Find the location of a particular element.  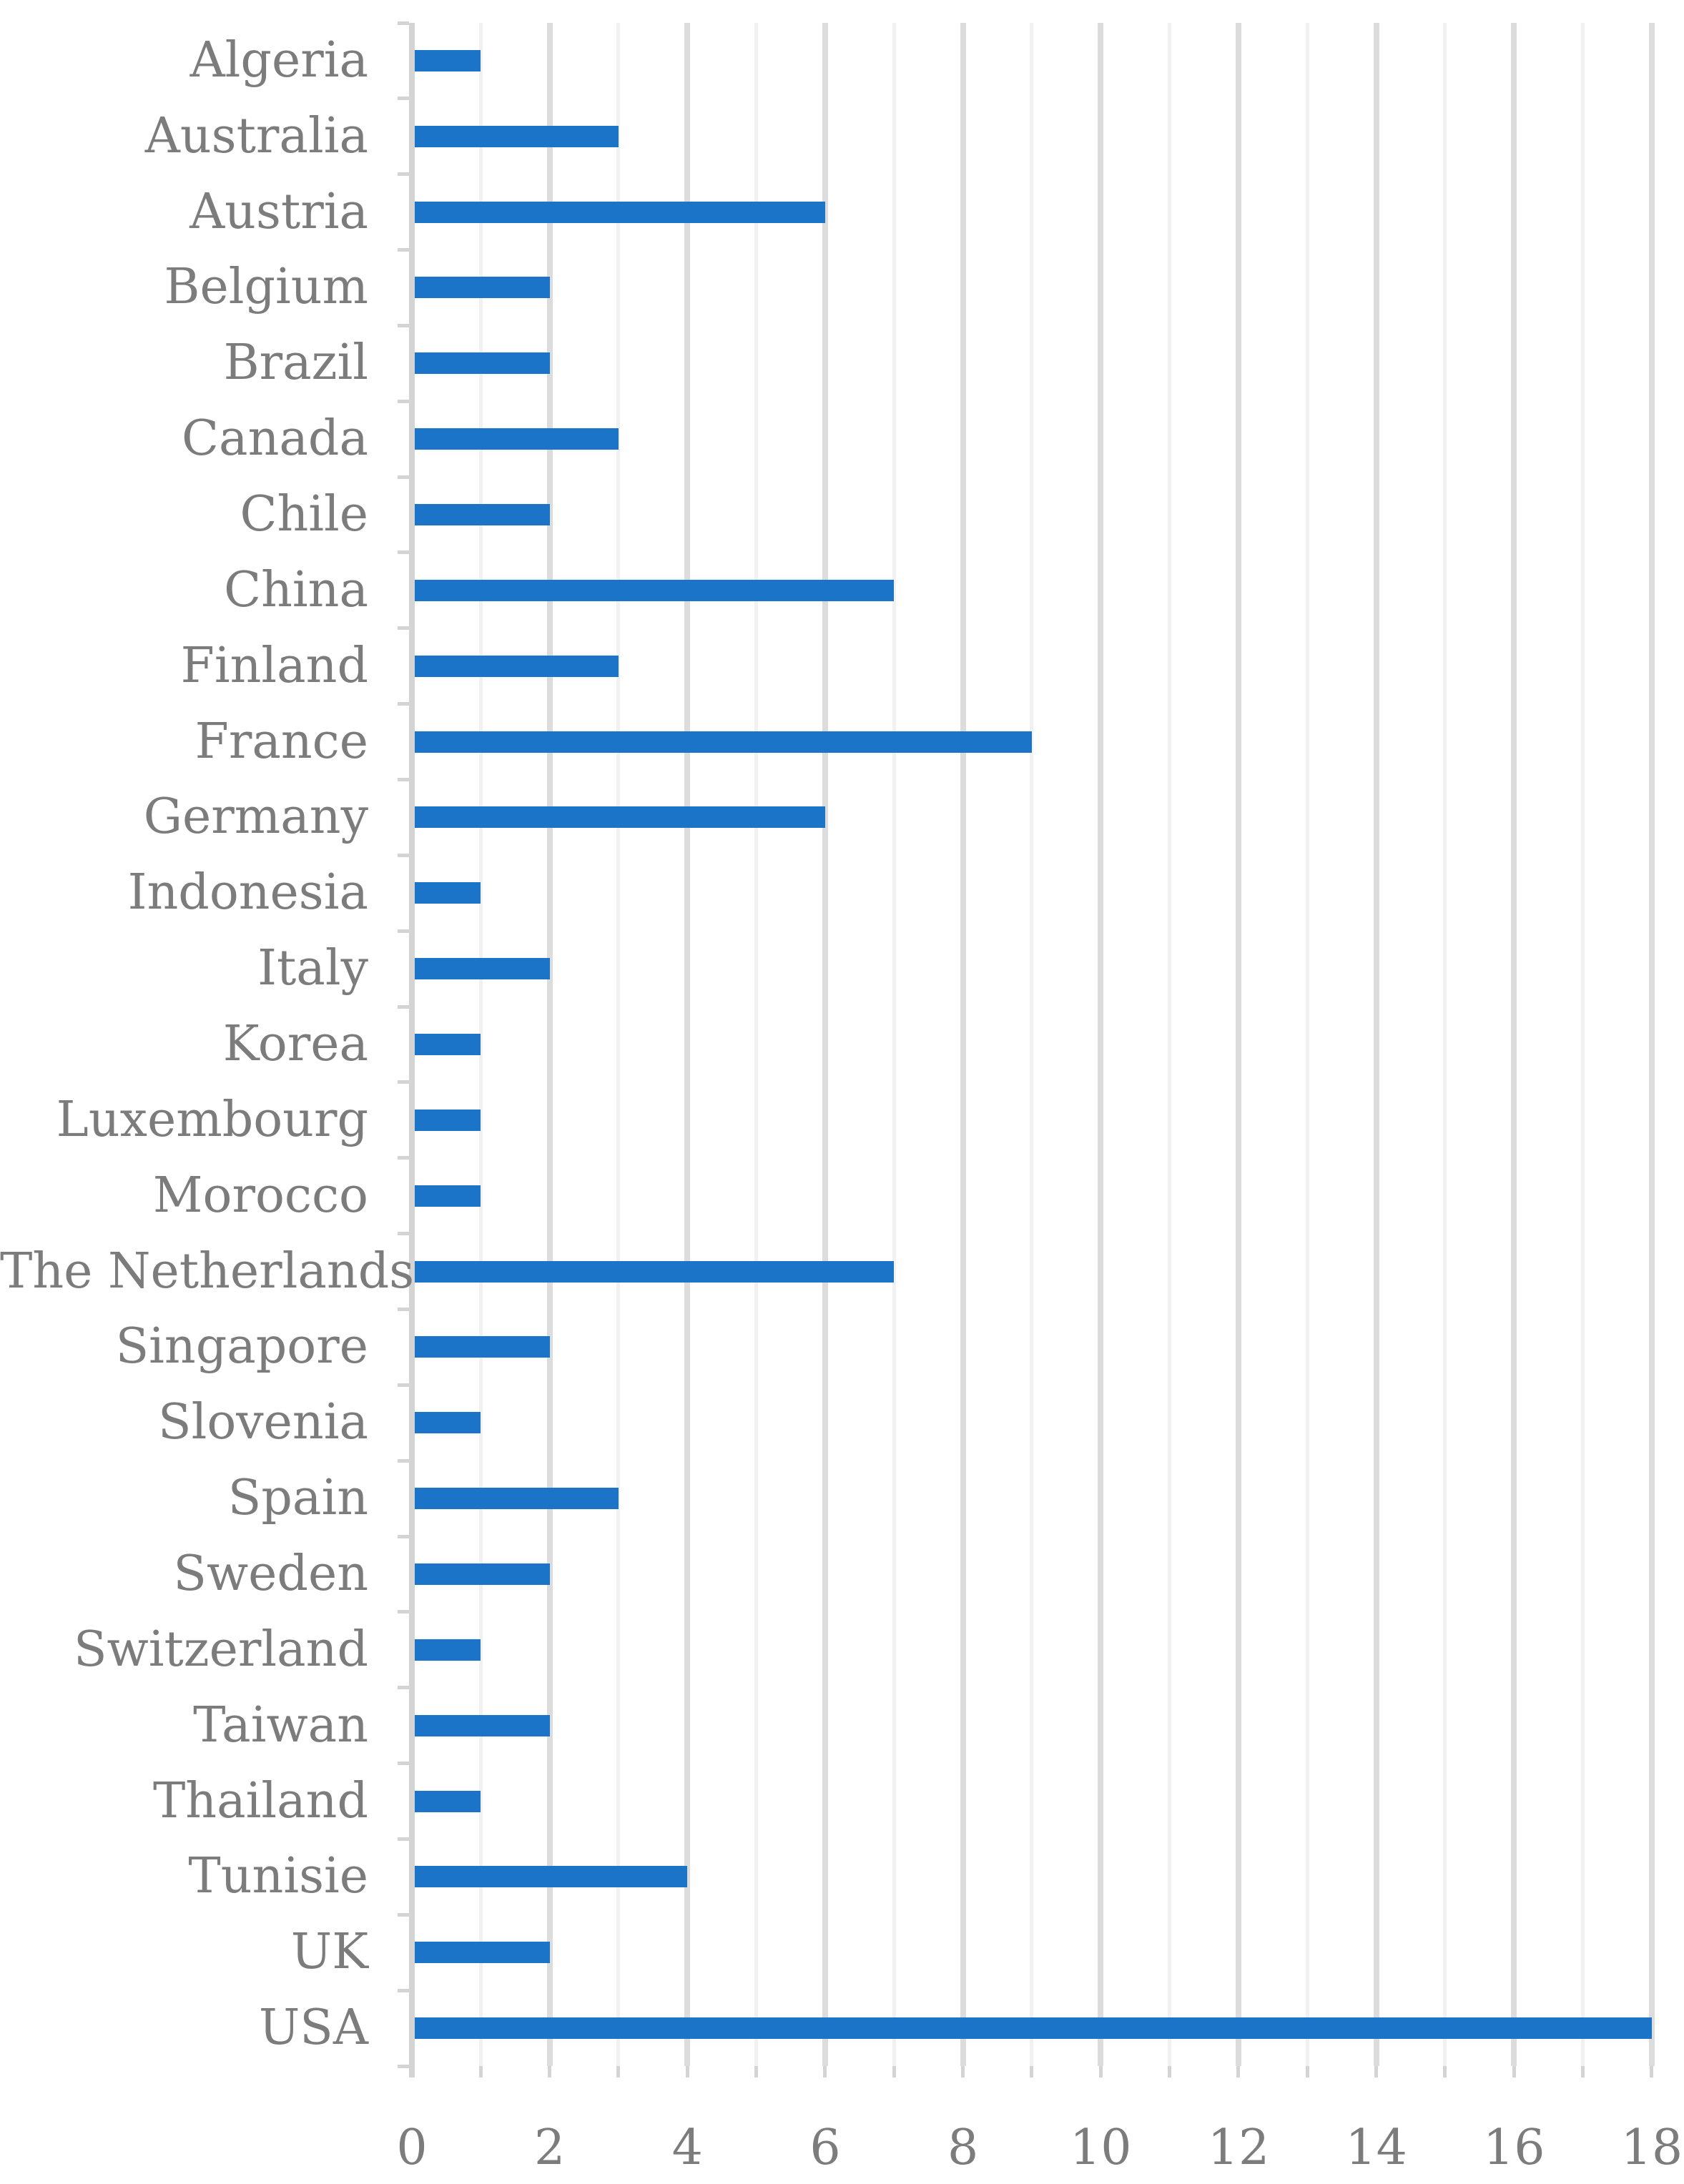

bar-thailand is located at coordinates (448, 1801).